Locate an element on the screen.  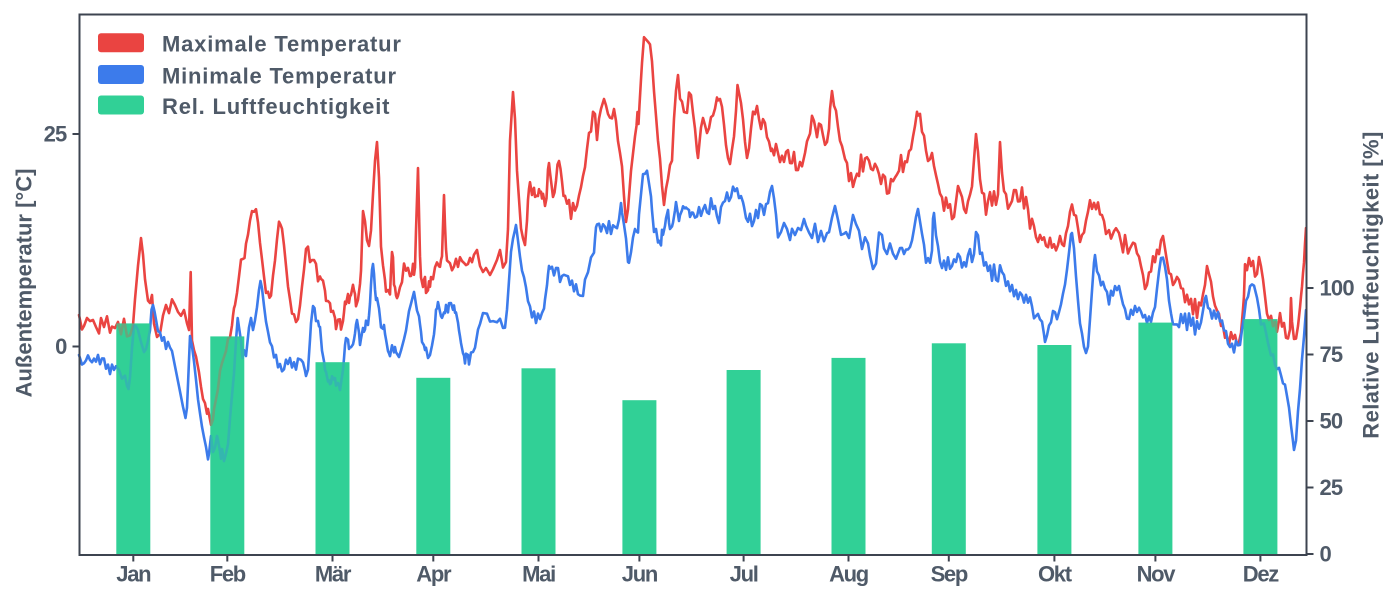
svg-text: Außentemperatur [°C] is located at coordinates (24, 283).